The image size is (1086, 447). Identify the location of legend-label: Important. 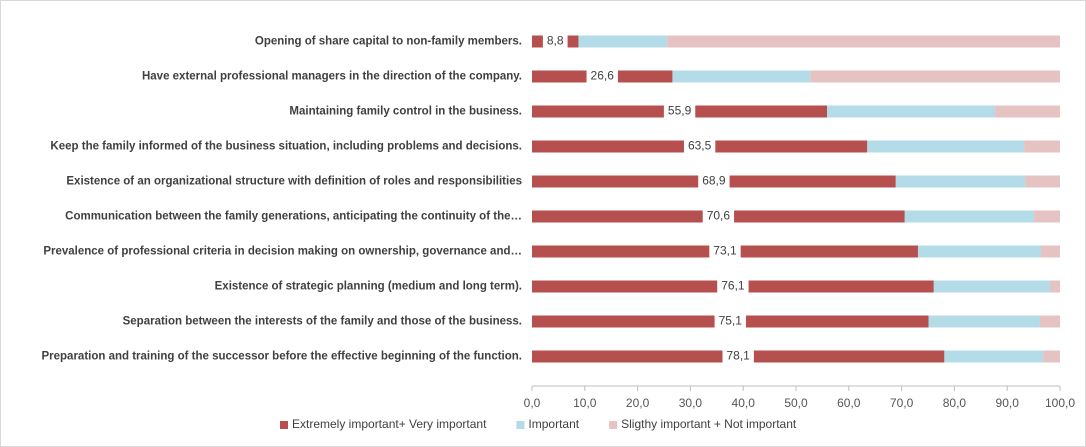
(553, 424).